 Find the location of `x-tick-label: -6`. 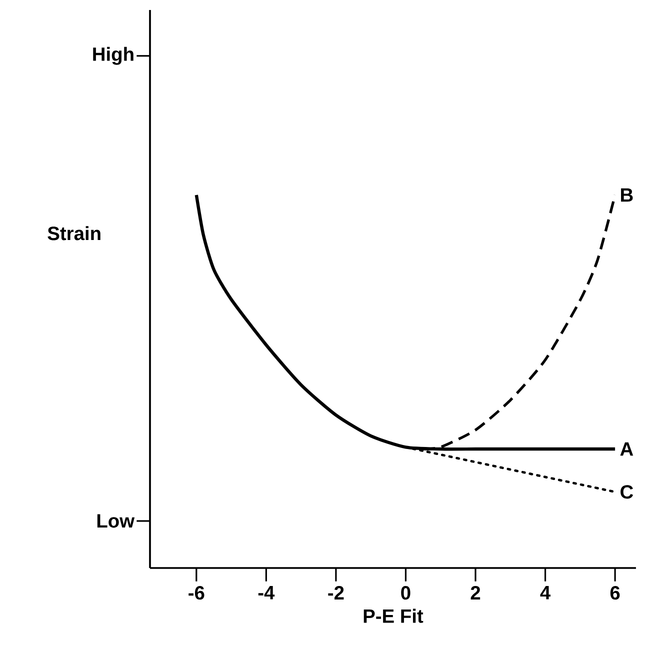

x-tick-label: -6 is located at coordinates (196, 593).